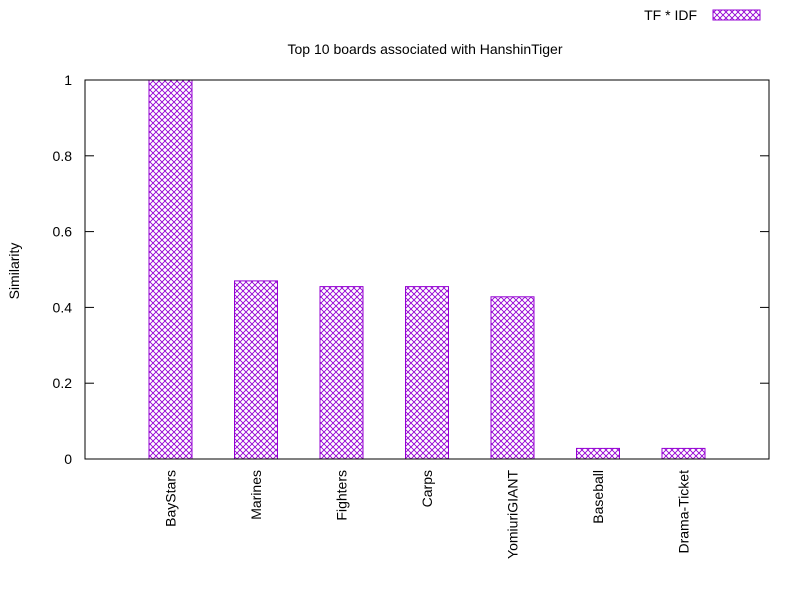 The image size is (800, 600). Describe the element at coordinates (702, 15) in the screenshot. I see `legend: TF * IDF` at that location.